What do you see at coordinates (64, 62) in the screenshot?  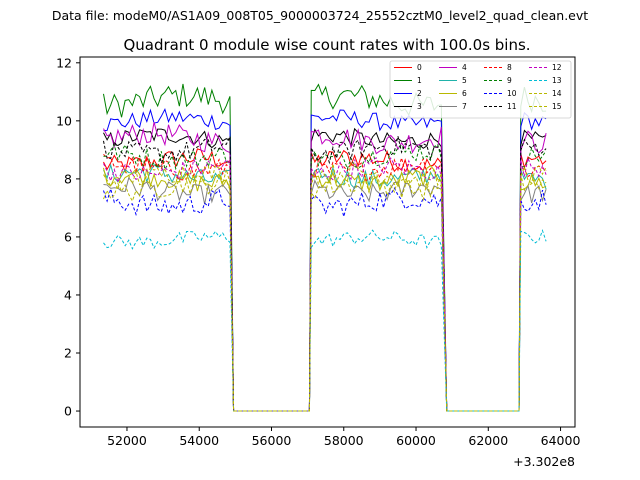 I see `y-tick-label: 12` at bounding box center [64, 62].